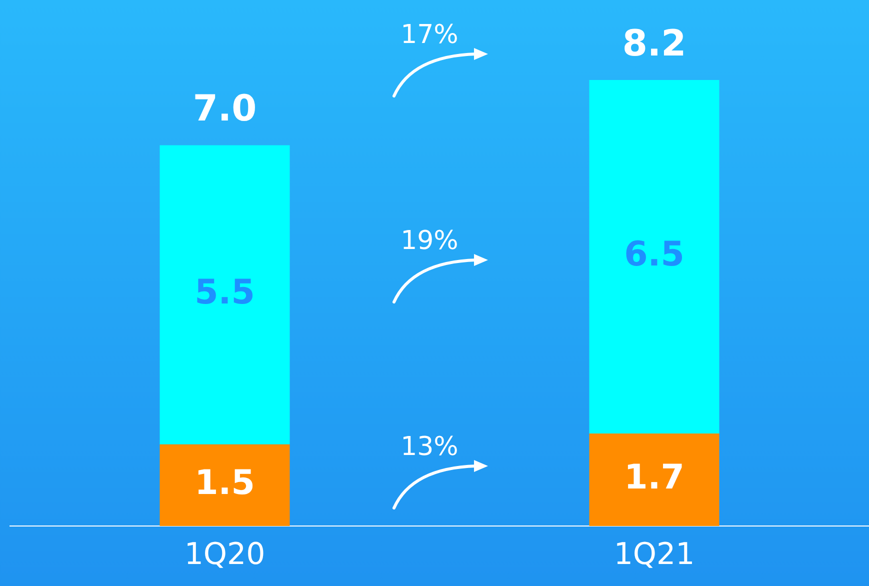 The image size is (869, 586). Describe the element at coordinates (429, 241) in the screenshot. I see `annotation: 19%` at that location.